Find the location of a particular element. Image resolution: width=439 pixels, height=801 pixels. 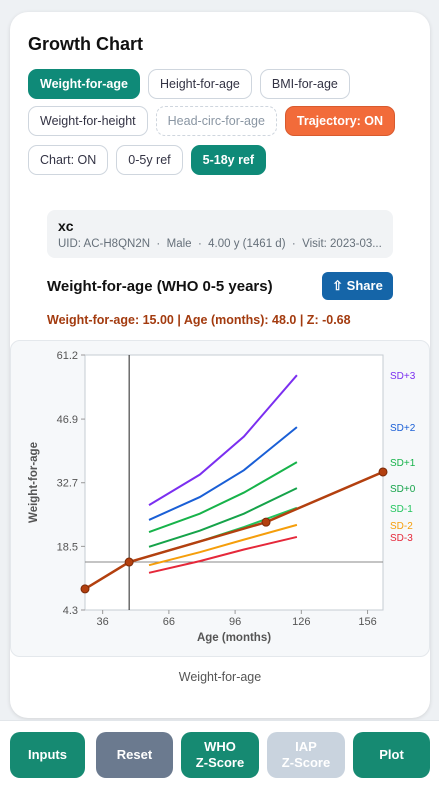

button: IAP Z-Score is located at coordinates (306, 755).